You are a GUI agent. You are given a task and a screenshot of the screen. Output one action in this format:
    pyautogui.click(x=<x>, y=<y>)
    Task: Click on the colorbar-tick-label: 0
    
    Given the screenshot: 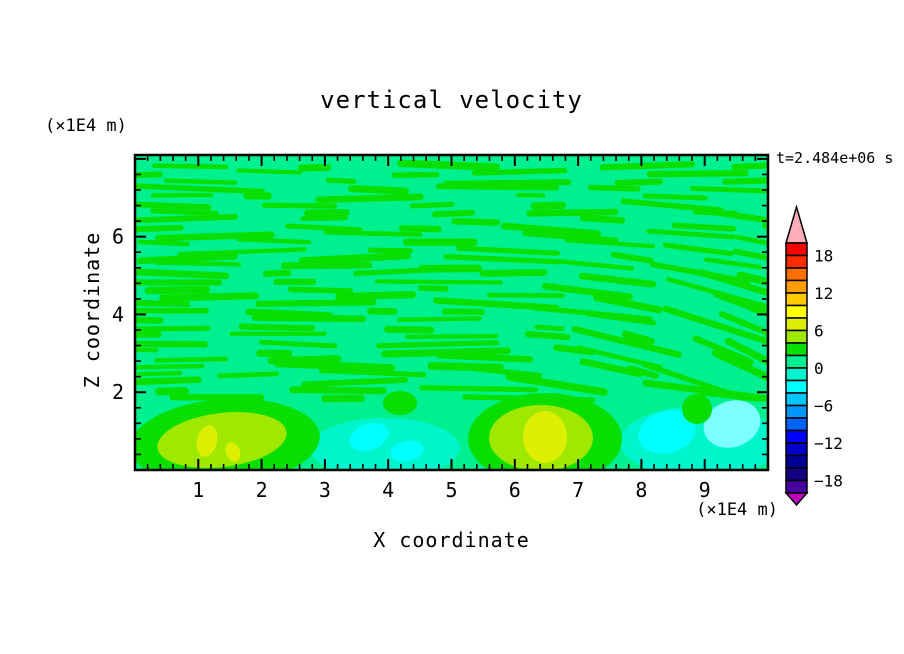 What is the action you would take?
    pyautogui.click(x=819, y=368)
    